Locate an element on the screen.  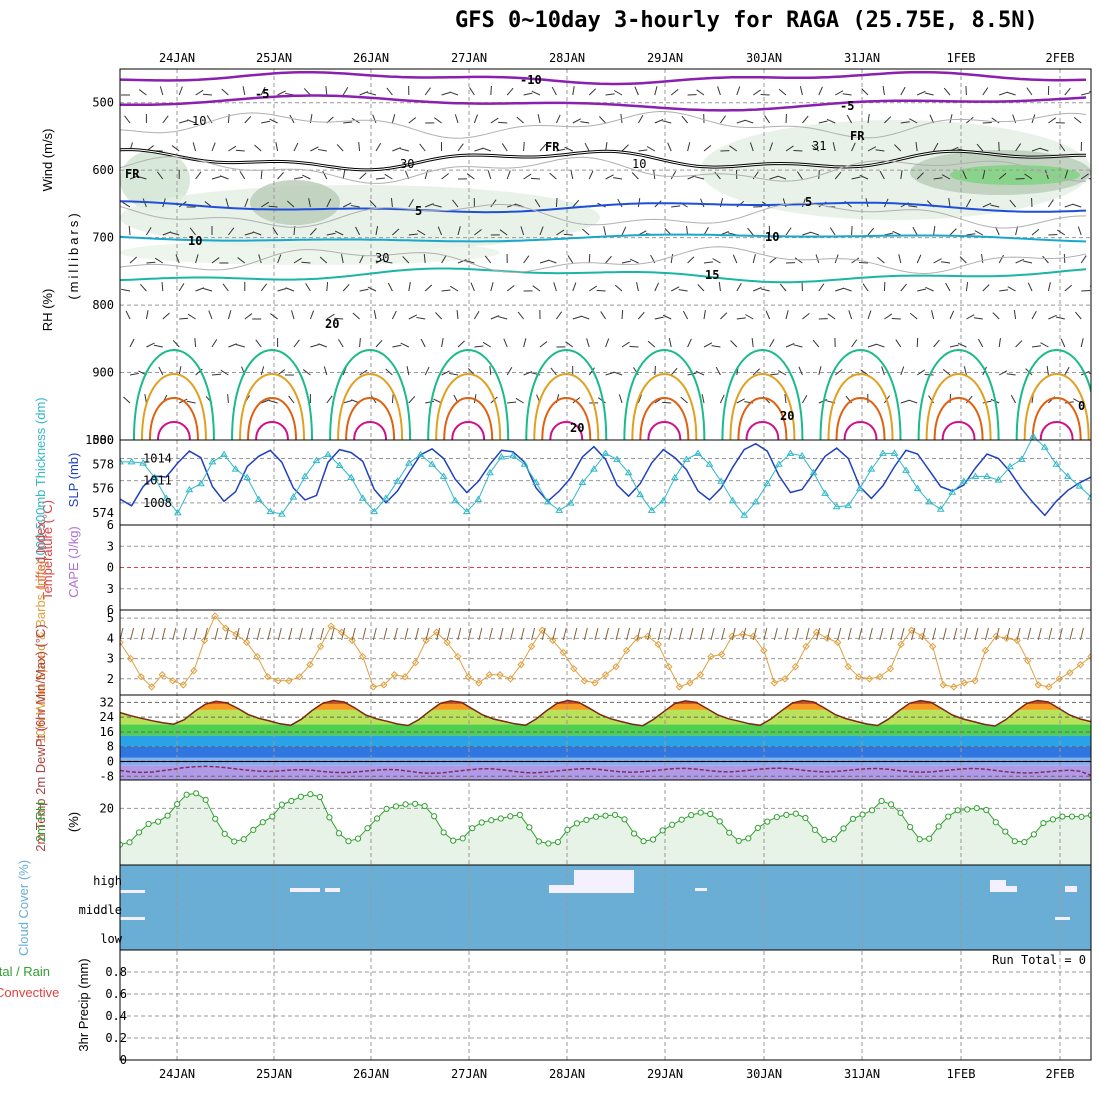
date-label-top: 30JAN is located at coordinates (764, 58).